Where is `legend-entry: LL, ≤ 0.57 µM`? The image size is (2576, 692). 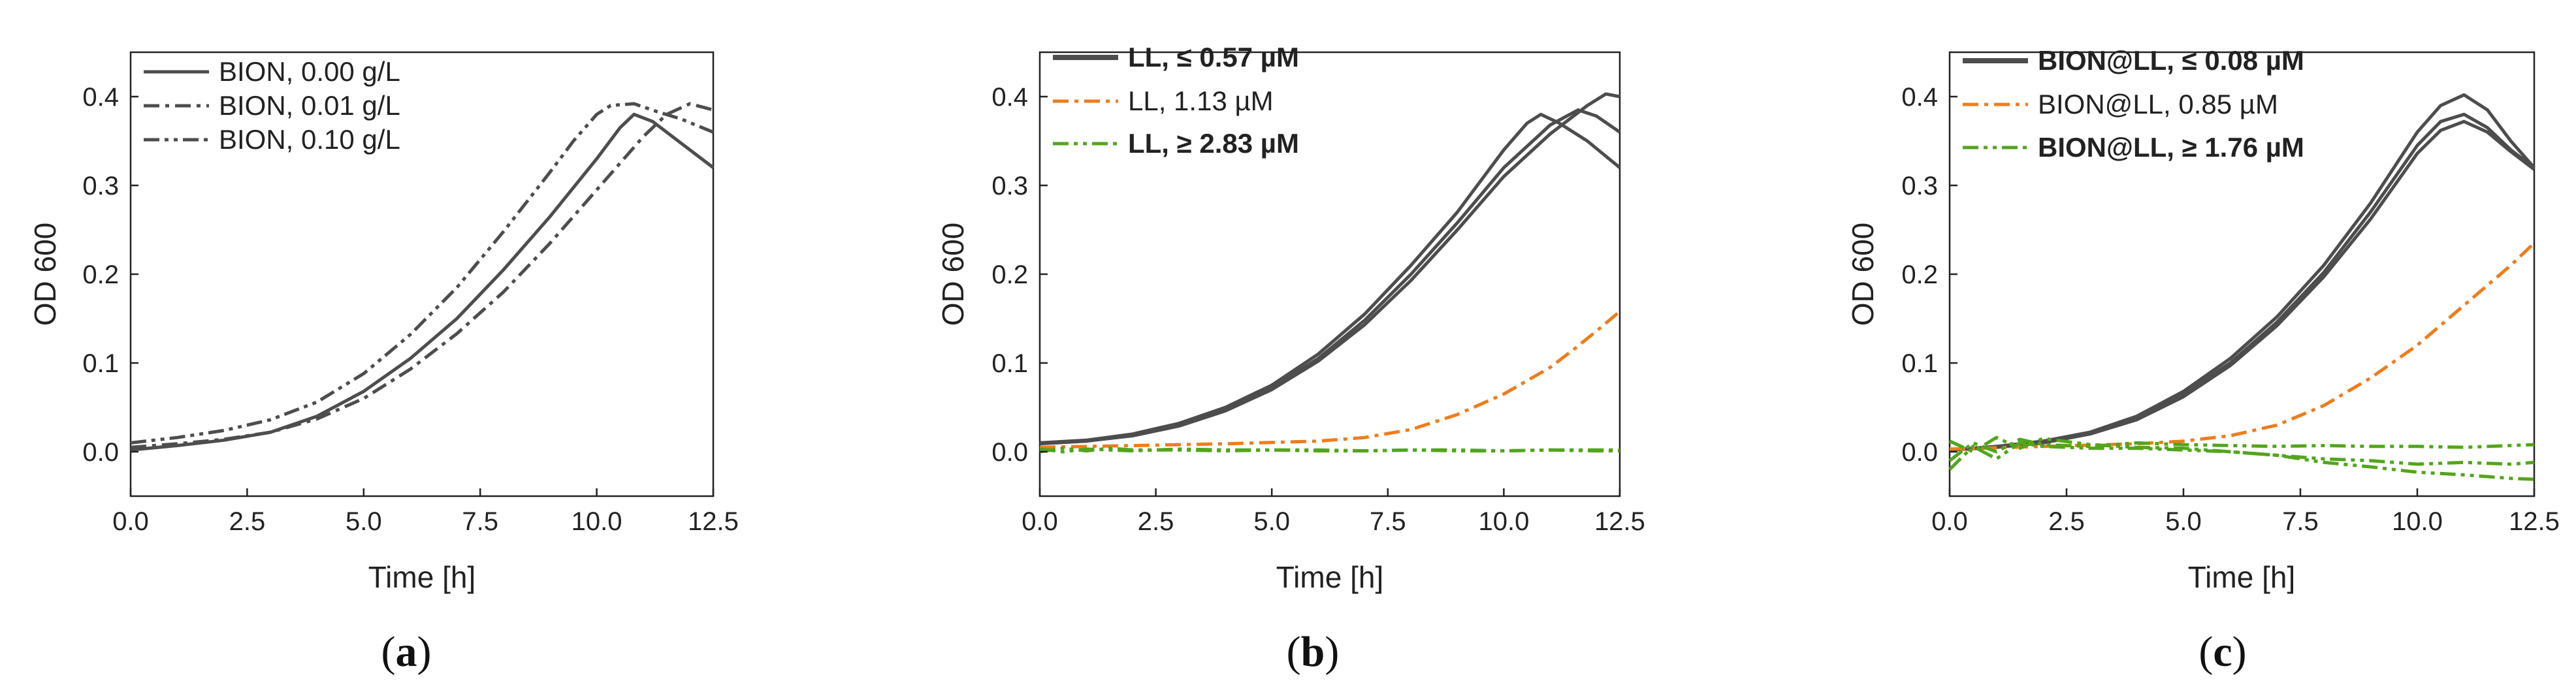
legend-entry: LL, ≤ 0.57 µM is located at coordinates (1213, 57).